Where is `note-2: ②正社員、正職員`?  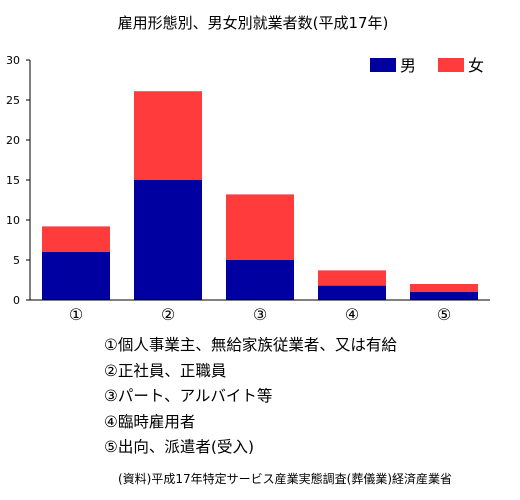
note-2: ②正社員、正職員 is located at coordinates (165, 370).